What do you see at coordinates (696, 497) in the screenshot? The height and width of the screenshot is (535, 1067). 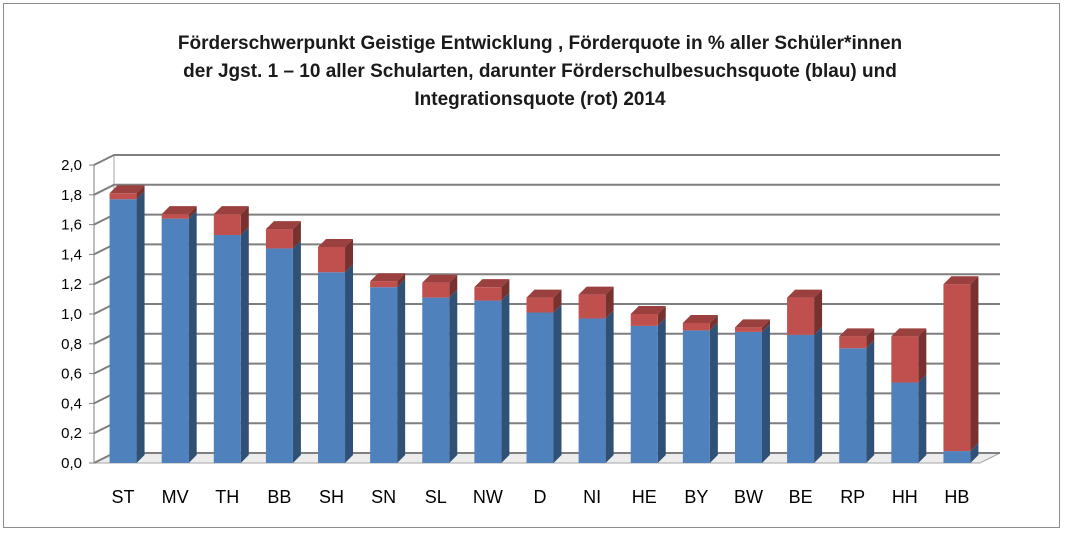 I see `x-tick-label: BY` at bounding box center [696, 497].